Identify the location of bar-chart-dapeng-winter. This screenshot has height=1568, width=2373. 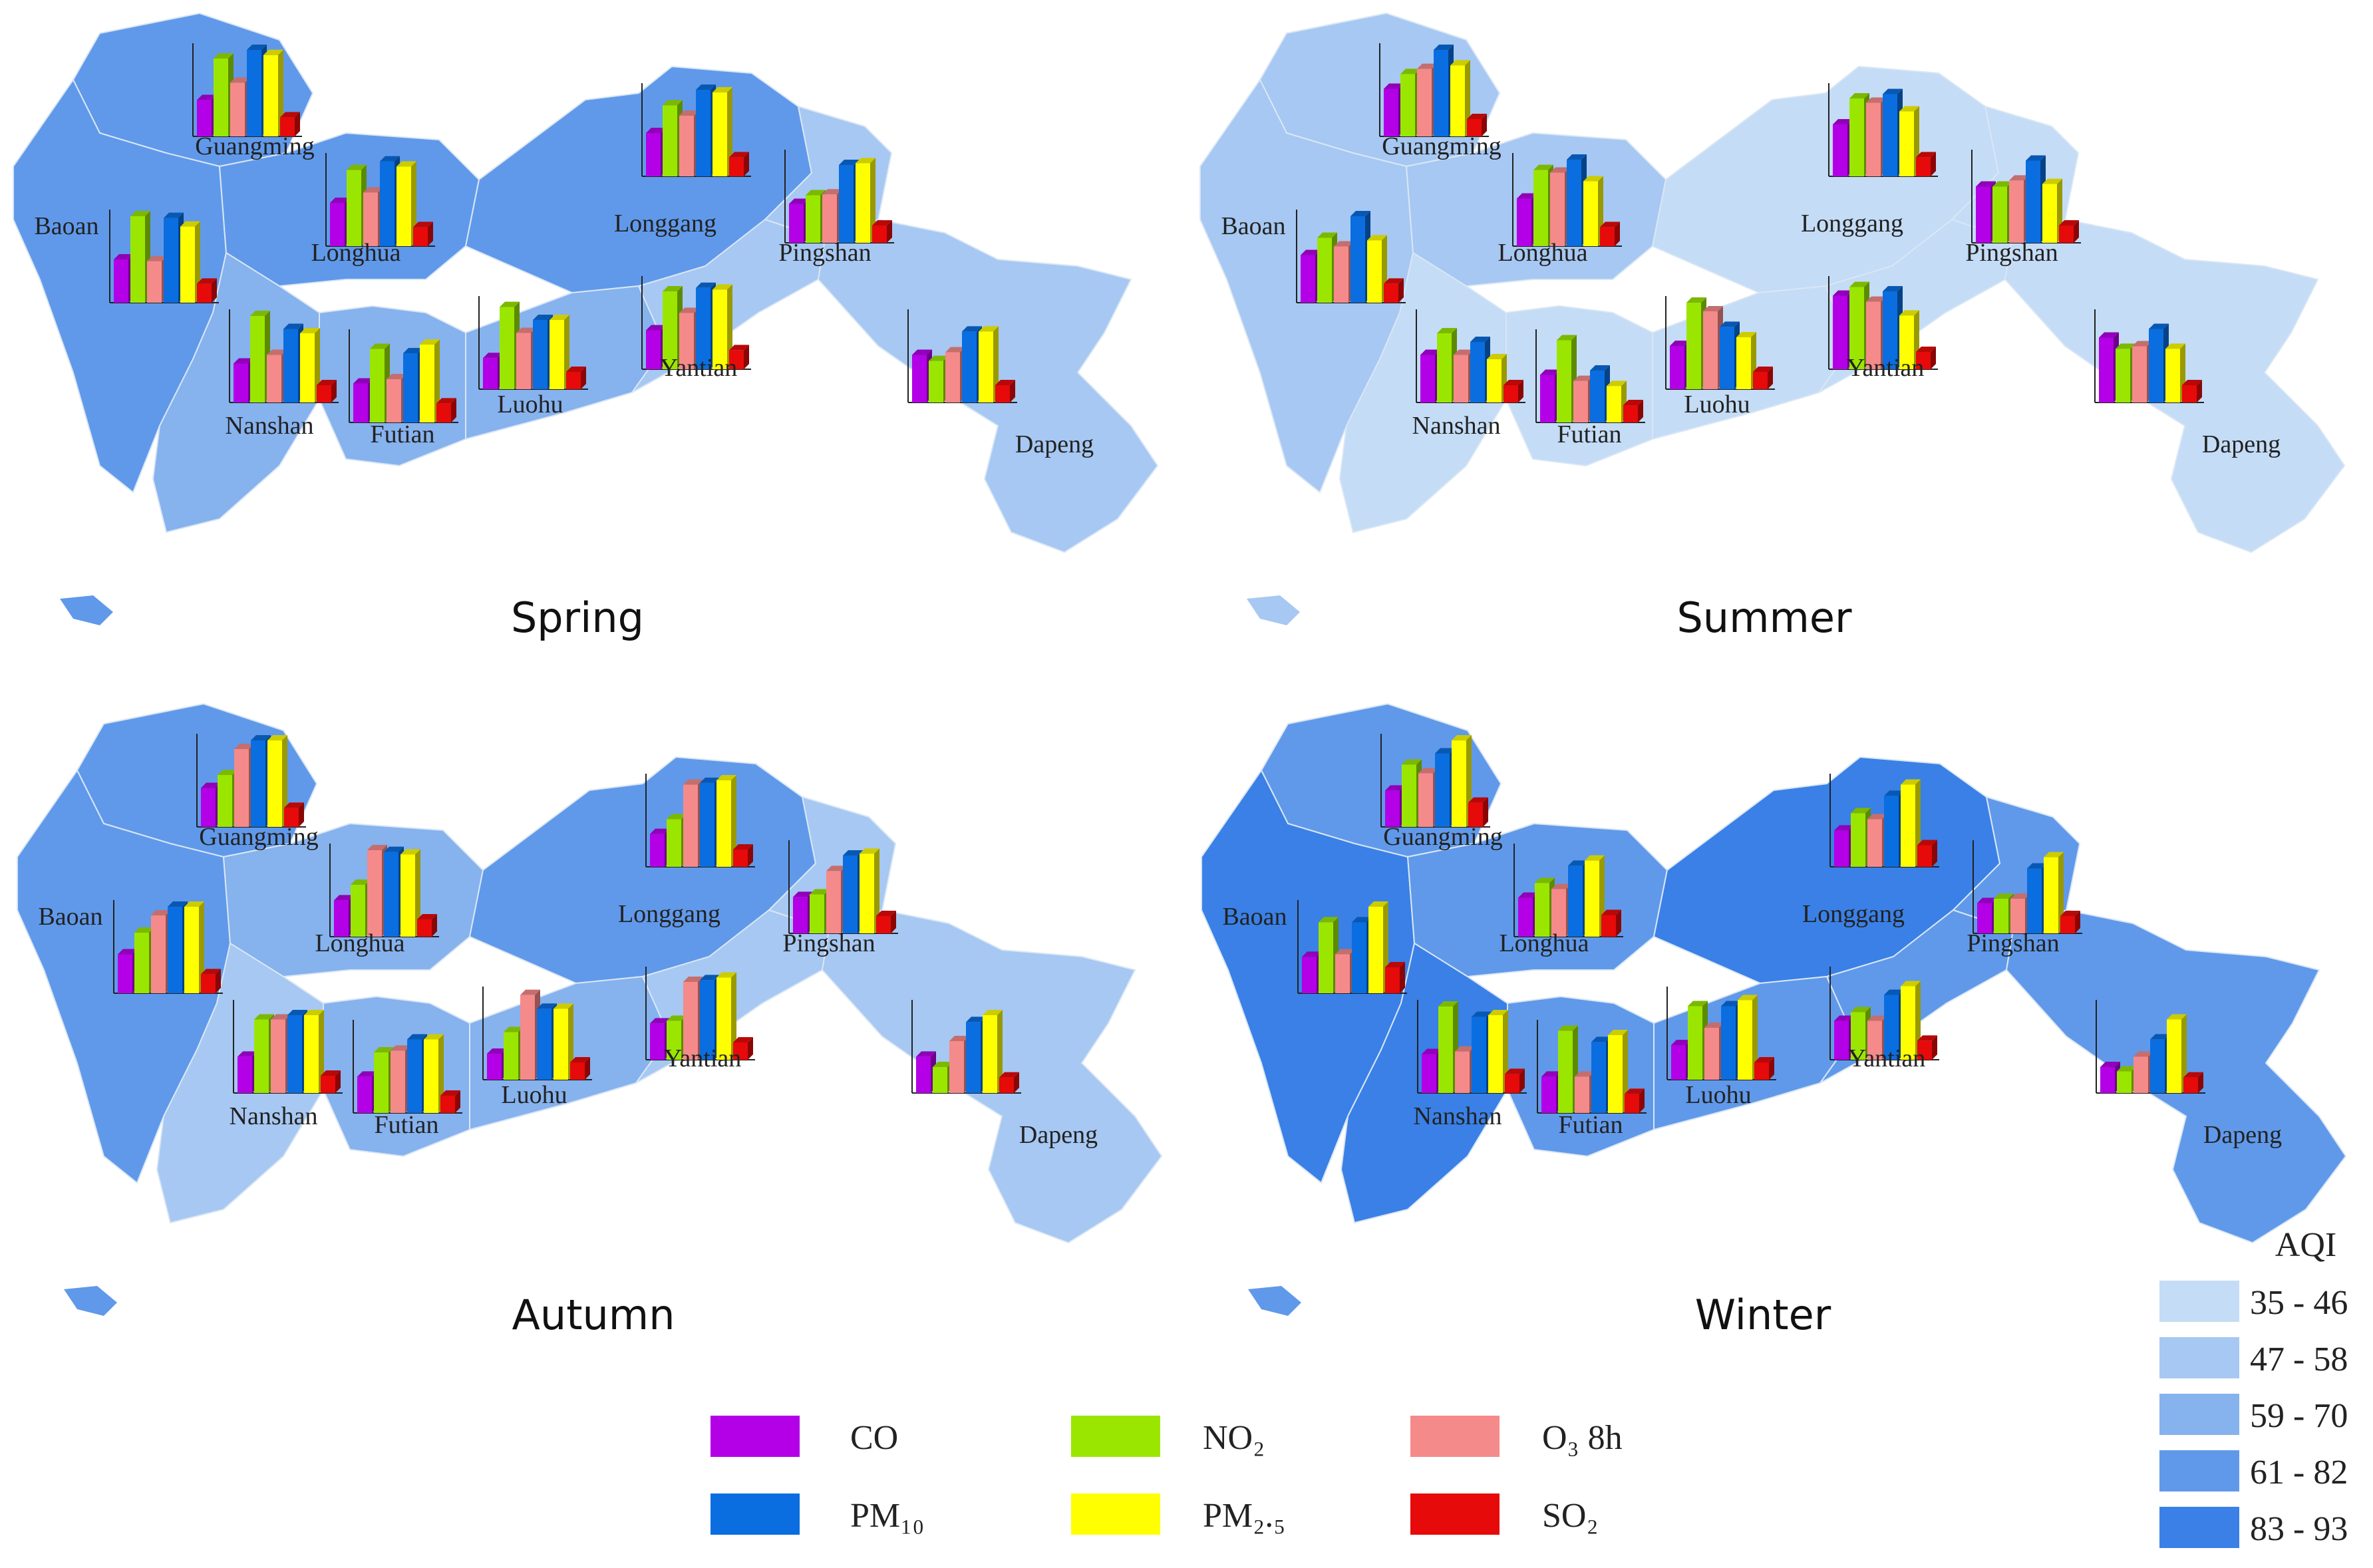
(2150, 1047).